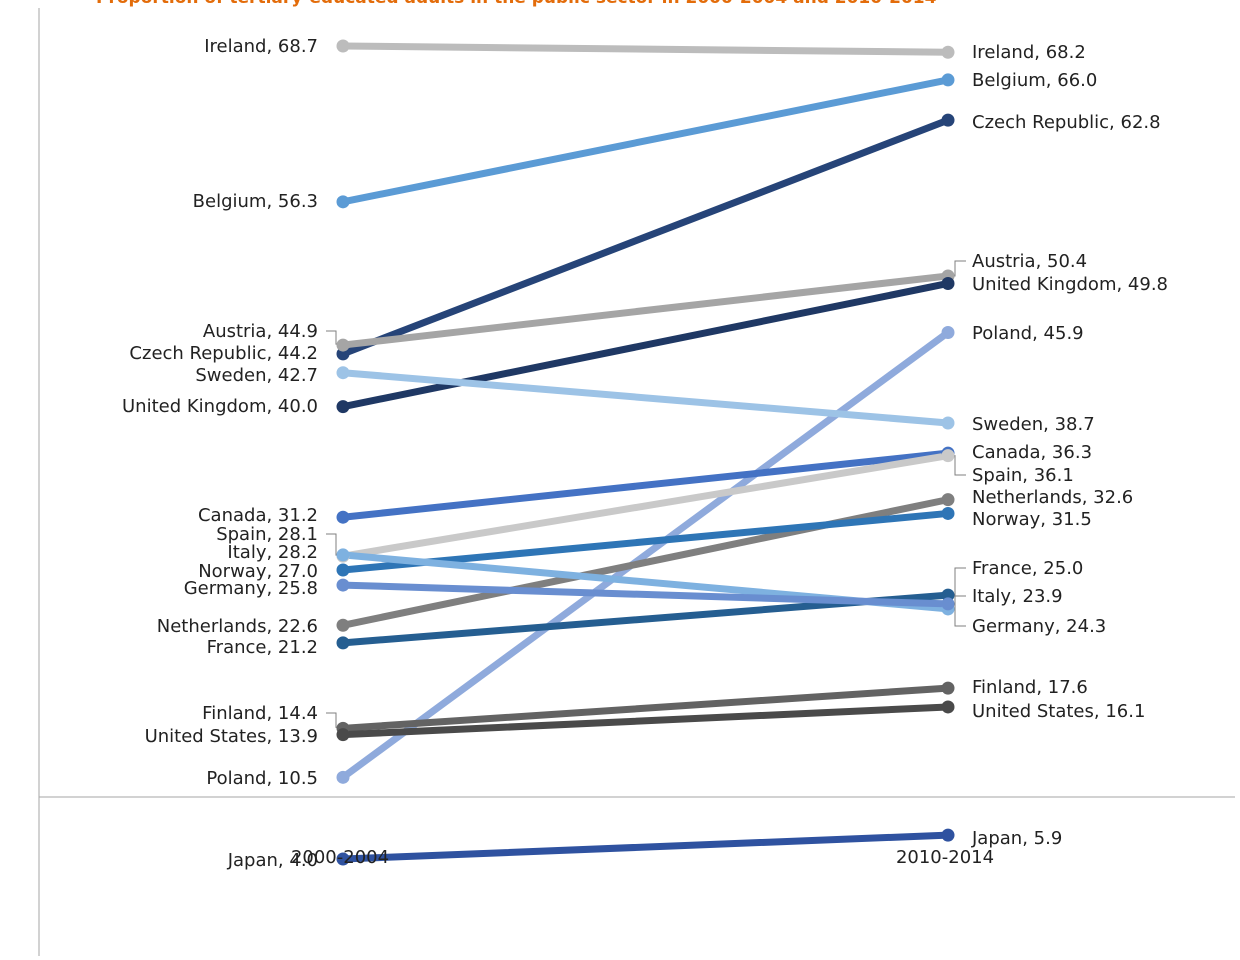 This screenshot has width=1240, height=960. What do you see at coordinates (260, 331) in the screenshot?
I see `label-start-austria: Austria, 44.9` at bounding box center [260, 331].